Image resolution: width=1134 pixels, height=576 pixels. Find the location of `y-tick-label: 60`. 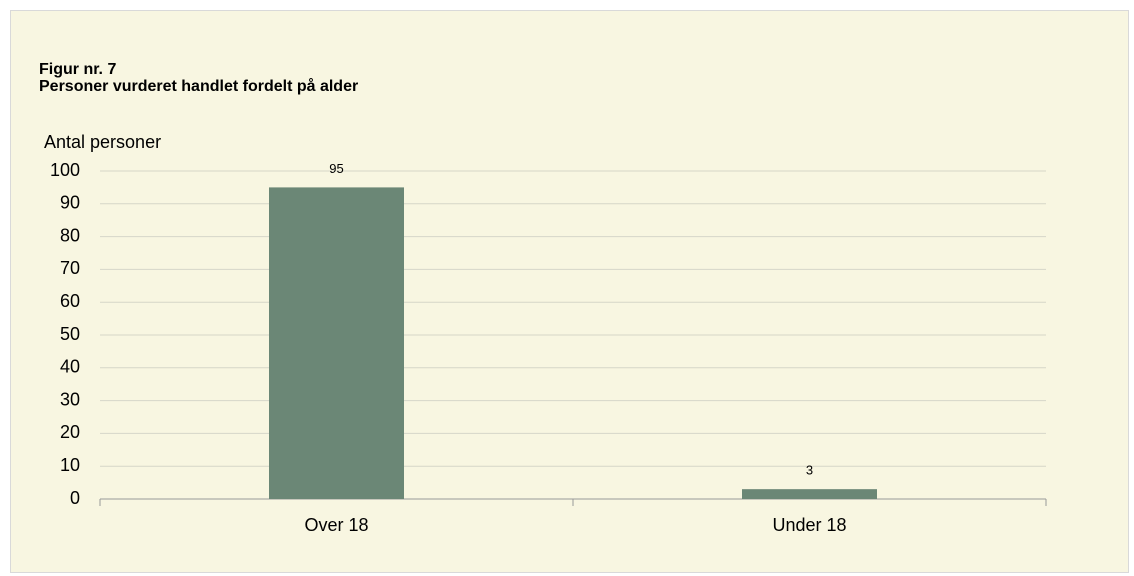

y-tick-label: 60 is located at coordinates (70, 301).